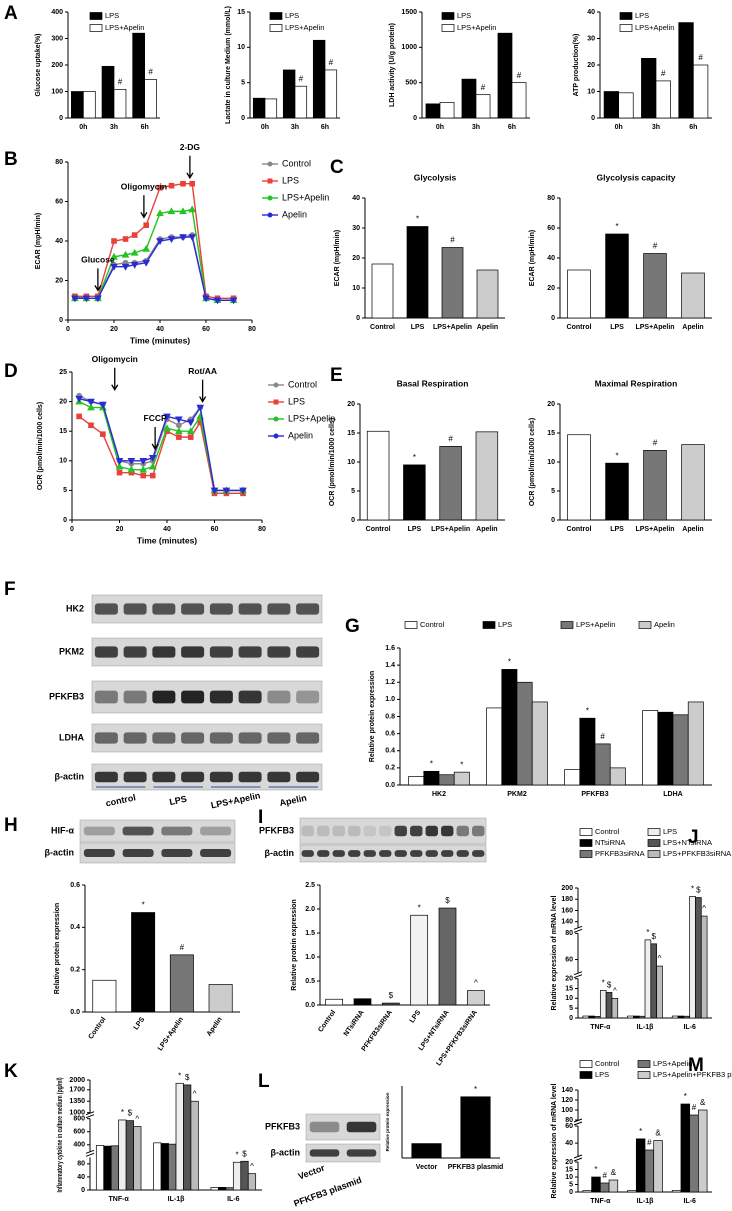 The image size is (732, 1211). What do you see at coordinates (77, 1090) in the screenshot?
I see `y-tick-label: 1700` at bounding box center [77, 1090].